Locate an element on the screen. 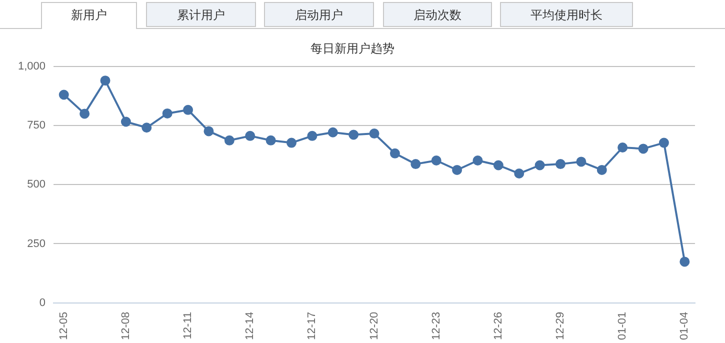 The image size is (725, 343). x-tick-label: 12-23 is located at coordinates (436, 326).